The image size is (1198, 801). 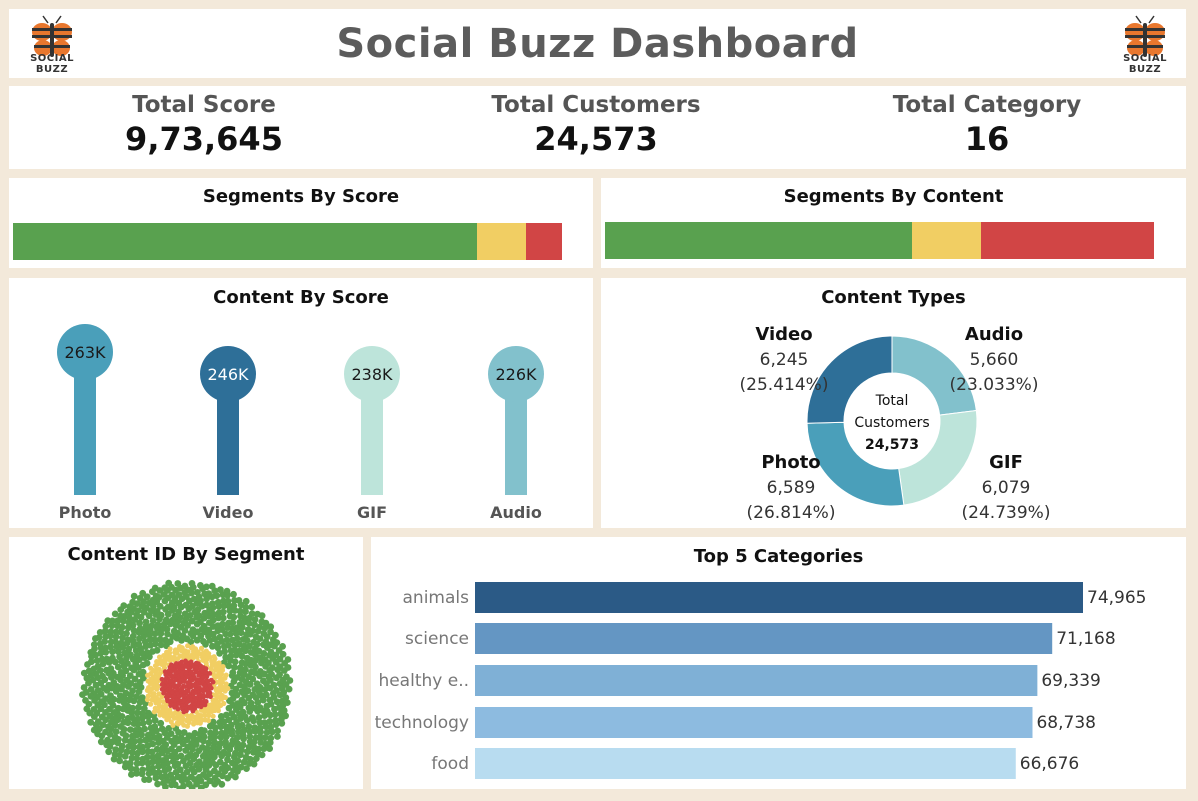 What do you see at coordinates (228, 420) in the screenshot?
I see `lollipop-video: 246K` at bounding box center [228, 420].